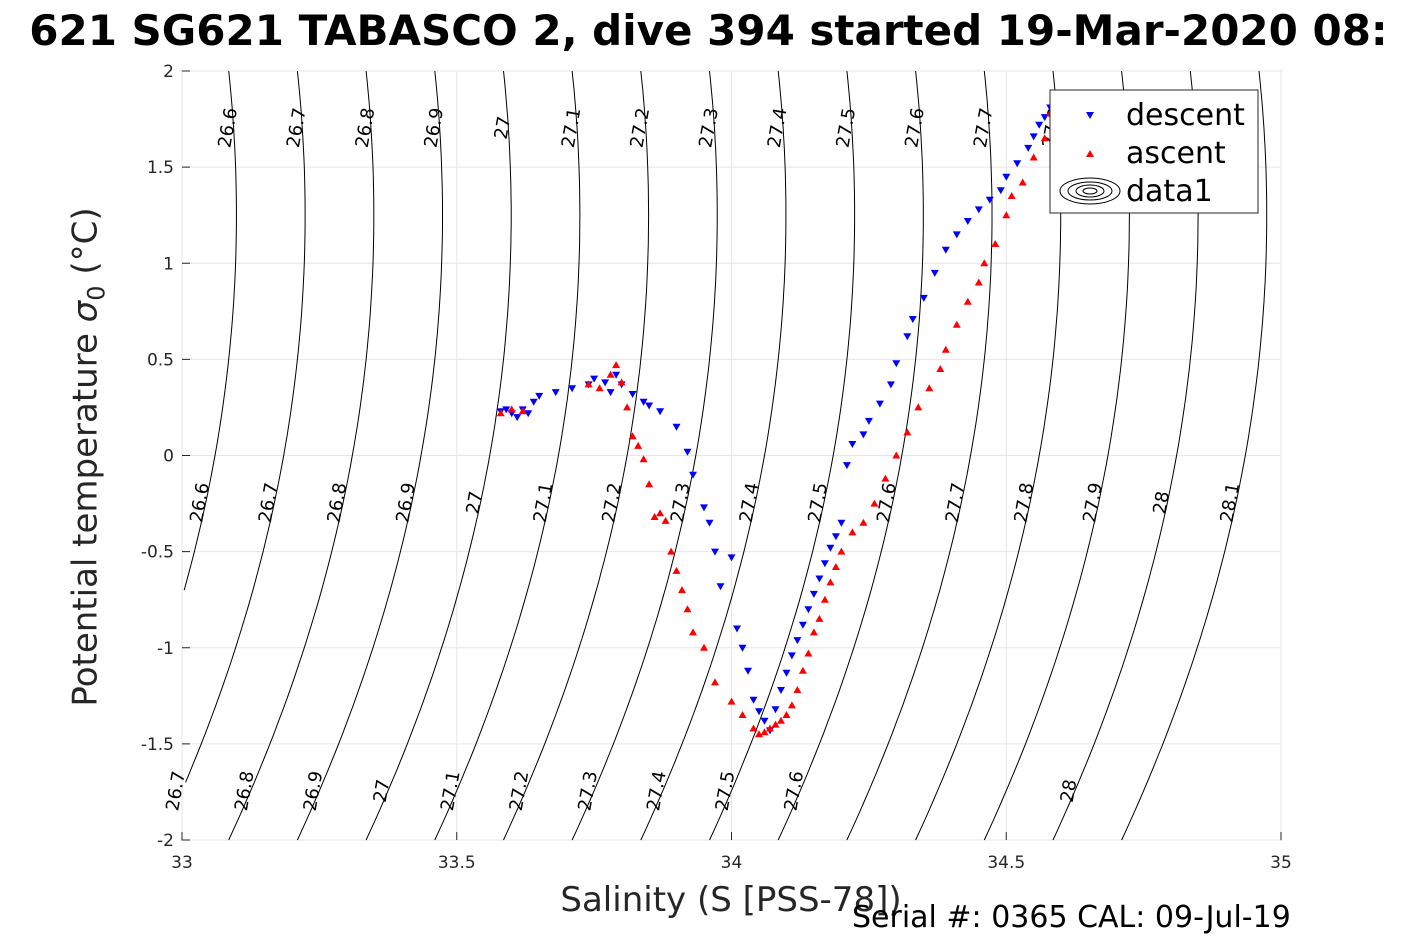  I want to click on y-axis-label-unit: (°C), so click(85, 246).